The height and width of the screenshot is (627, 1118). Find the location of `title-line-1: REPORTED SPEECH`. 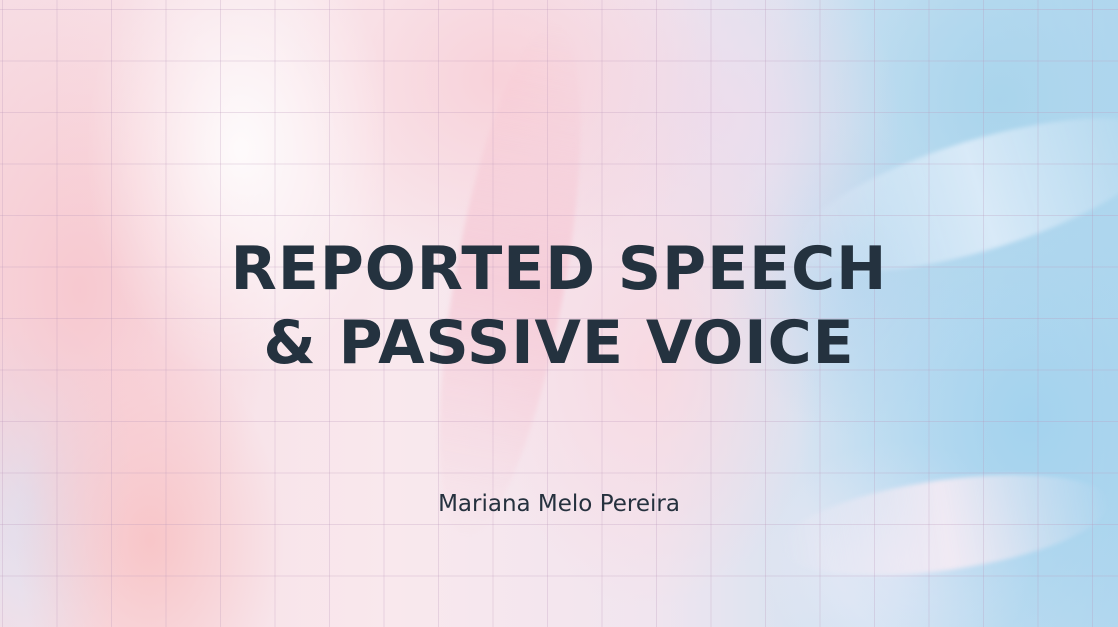

title-line-1: REPORTED SPEECH is located at coordinates (559, 269).